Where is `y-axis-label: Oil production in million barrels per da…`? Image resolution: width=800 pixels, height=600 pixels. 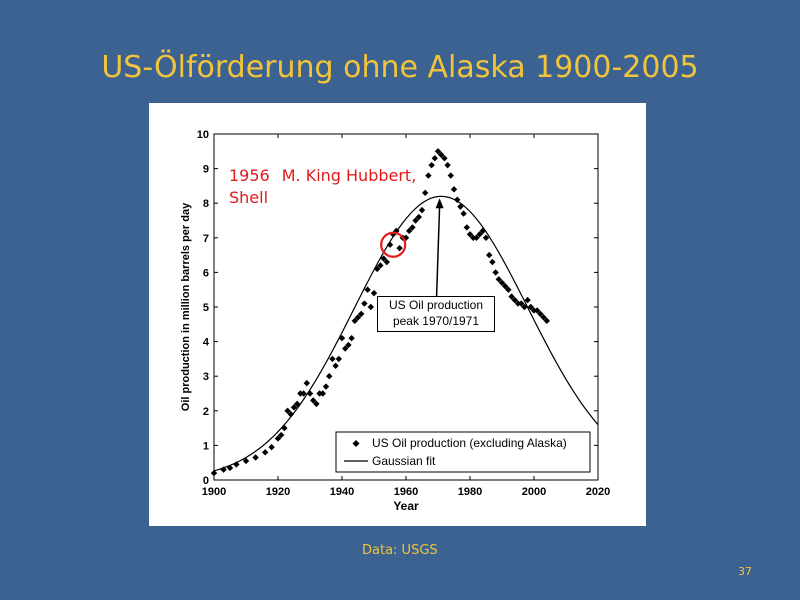 y-axis-label: Oil production in million barrels per da… is located at coordinates (186, 306).